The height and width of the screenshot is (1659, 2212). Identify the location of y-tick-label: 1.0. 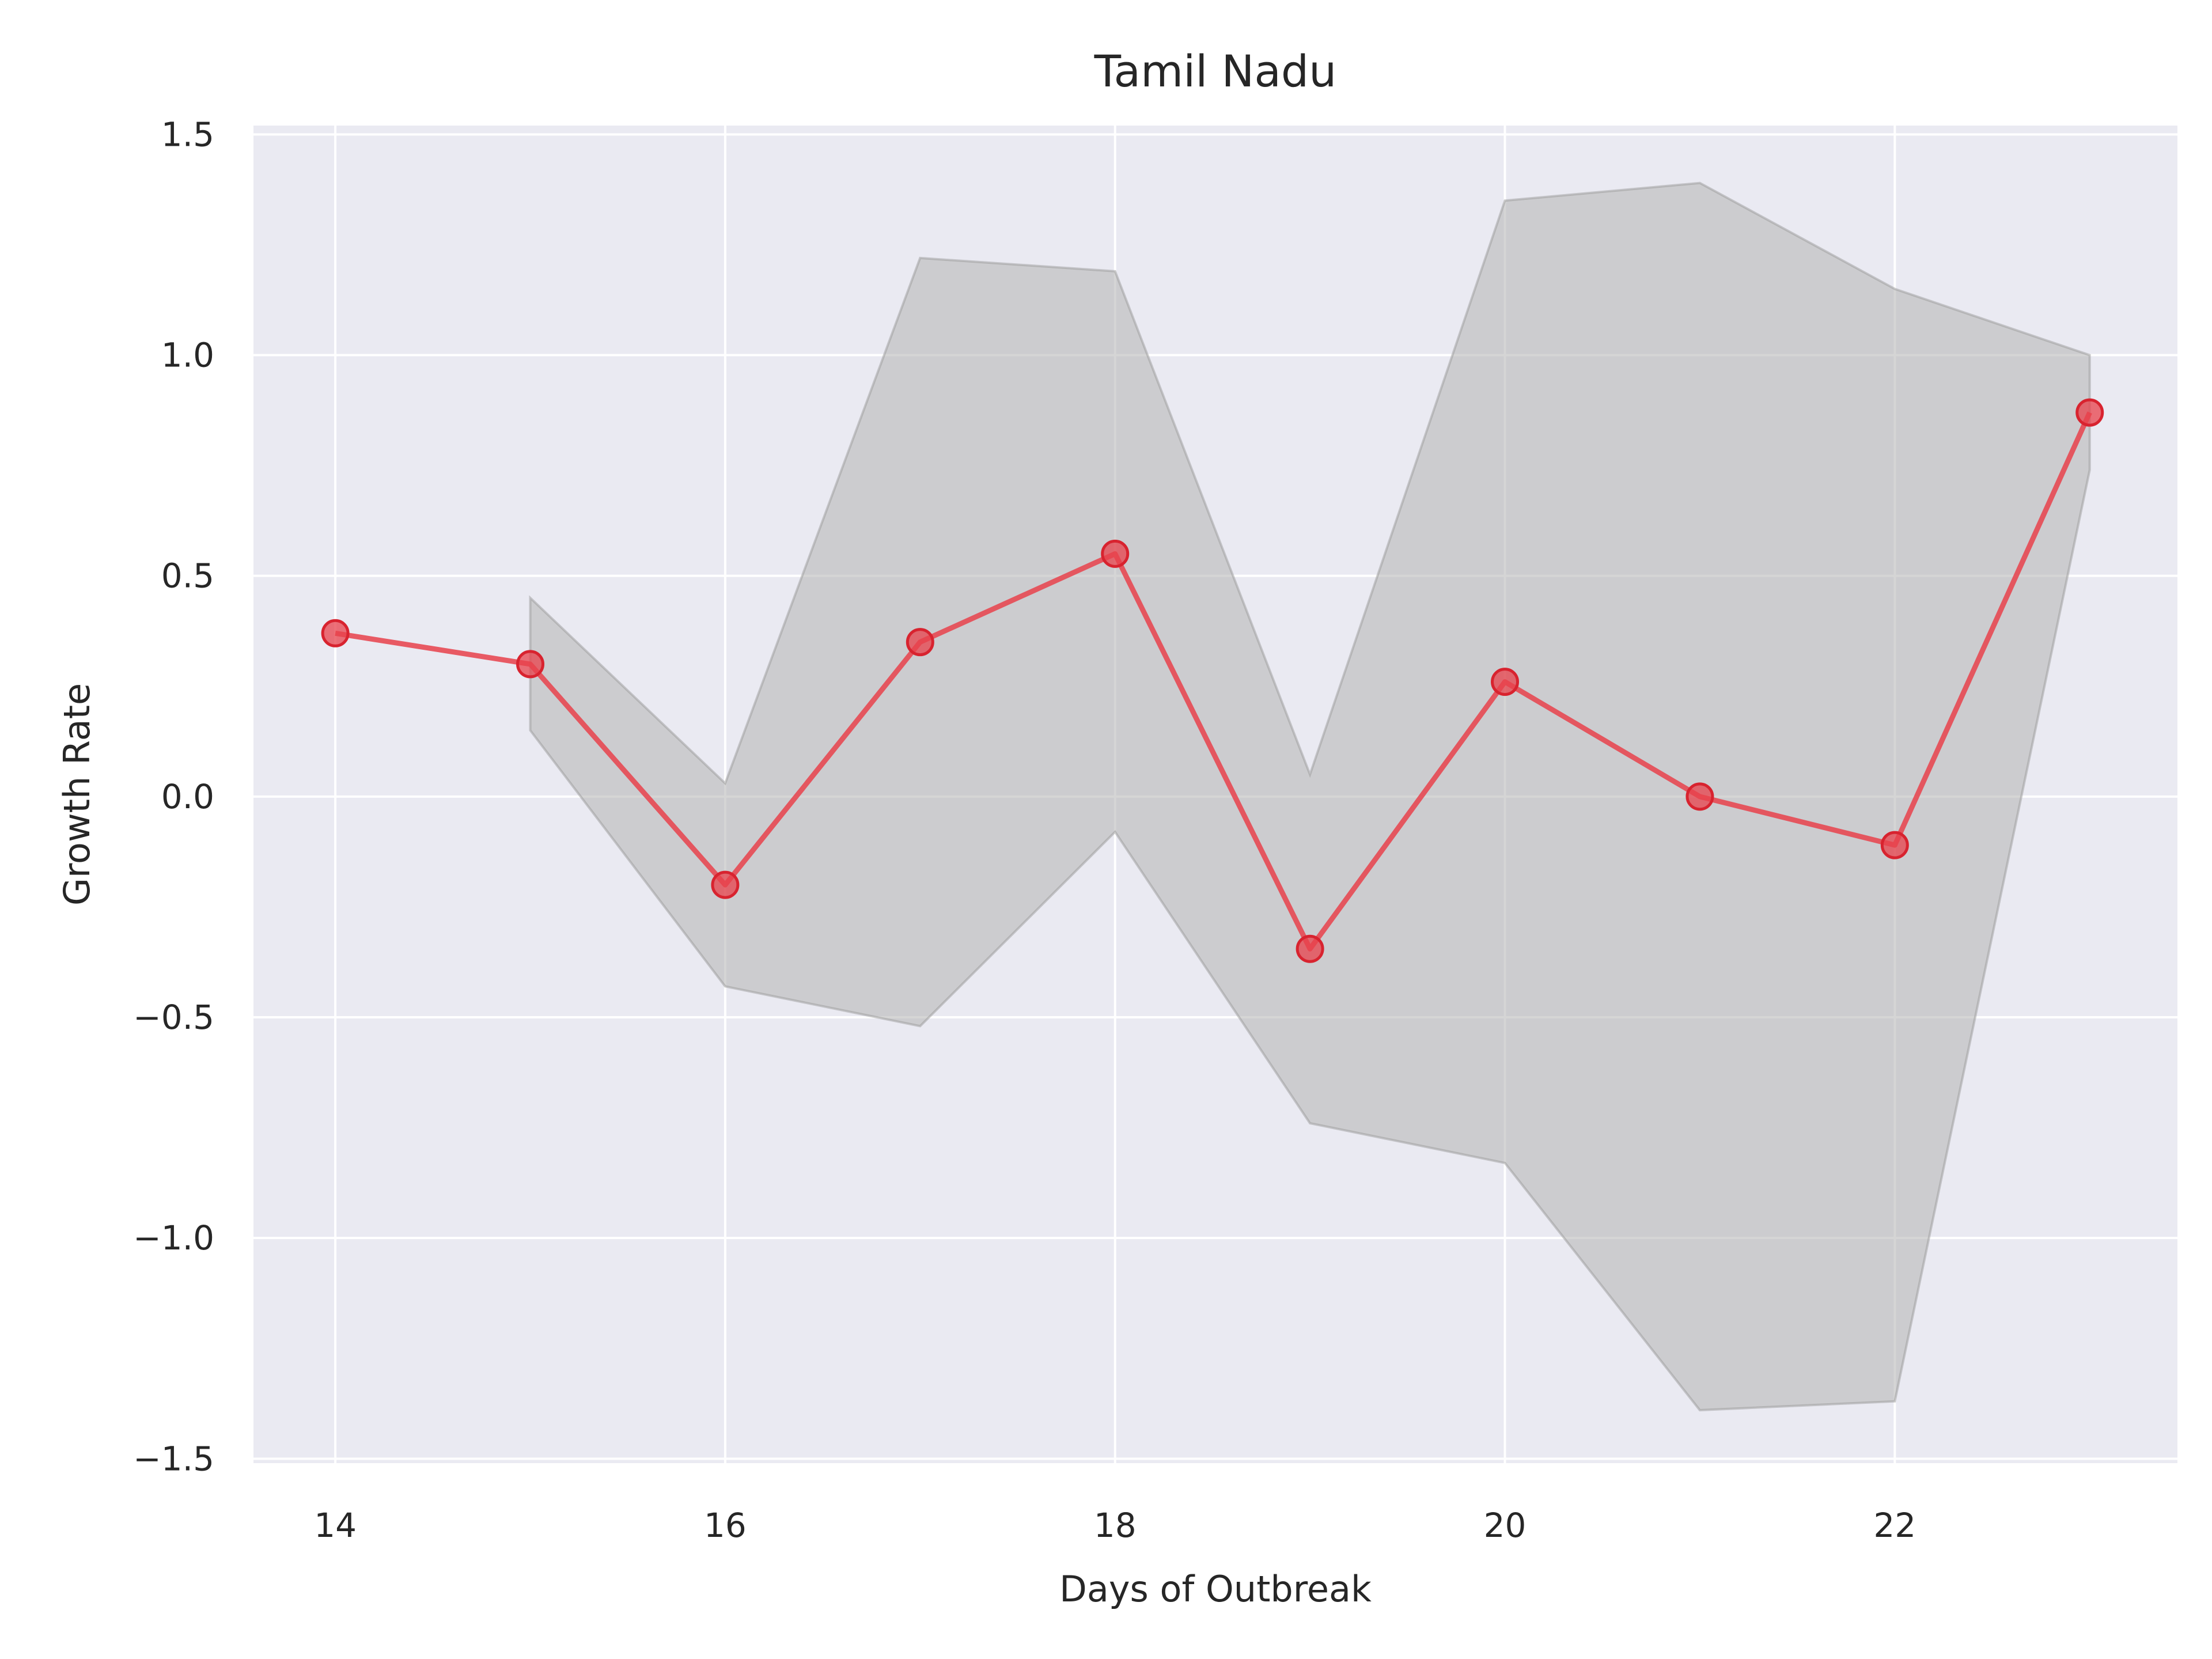
(187, 354).